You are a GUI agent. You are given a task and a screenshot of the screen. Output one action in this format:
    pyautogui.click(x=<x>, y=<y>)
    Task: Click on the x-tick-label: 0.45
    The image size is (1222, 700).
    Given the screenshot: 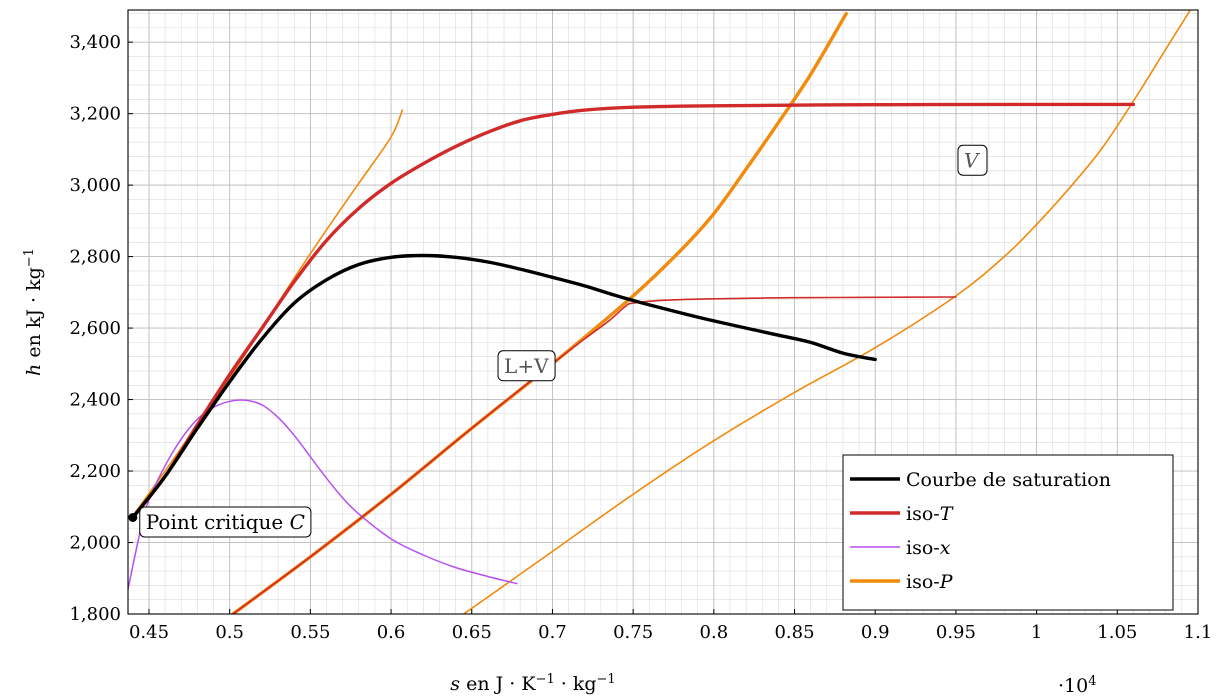 What is the action you would take?
    pyautogui.click(x=149, y=632)
    